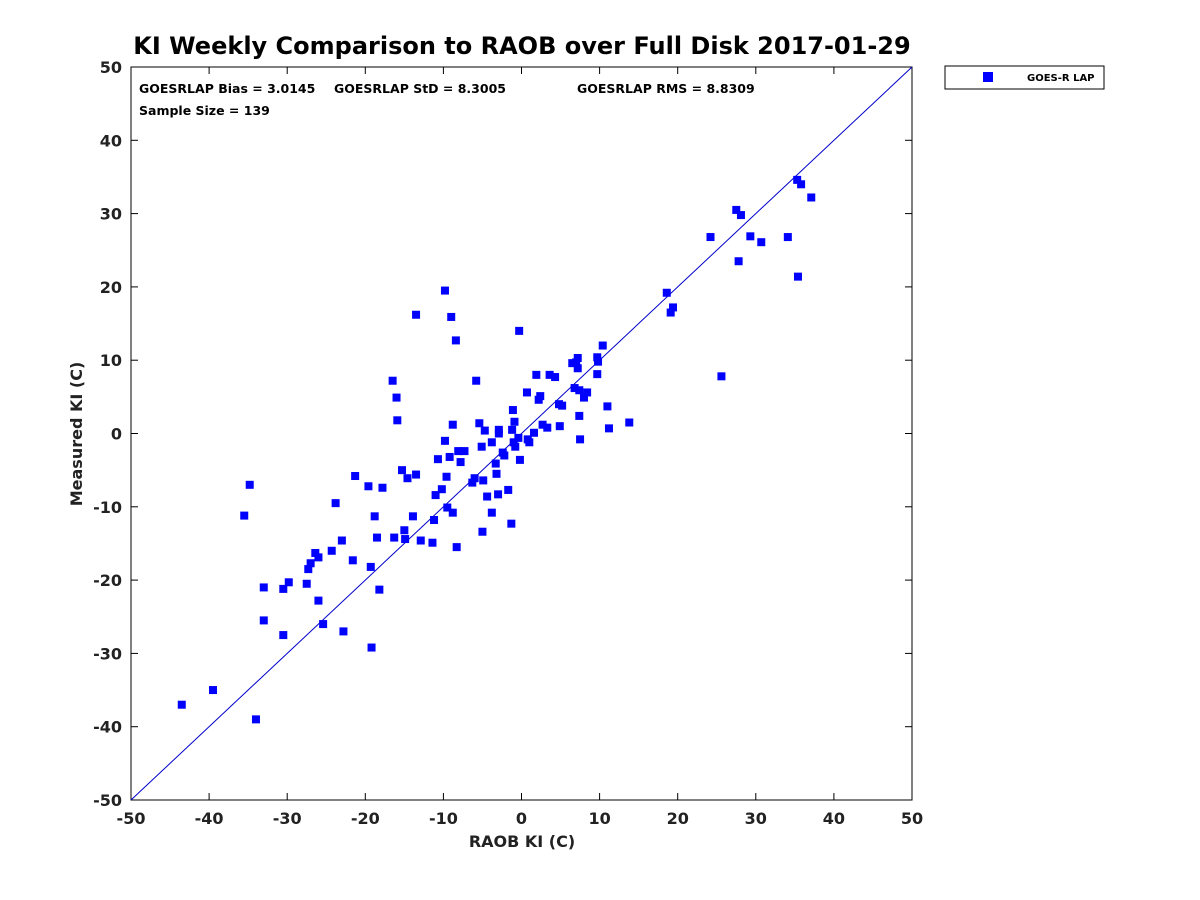  I want to click on x-tick-label: 40, so click(834, 818).